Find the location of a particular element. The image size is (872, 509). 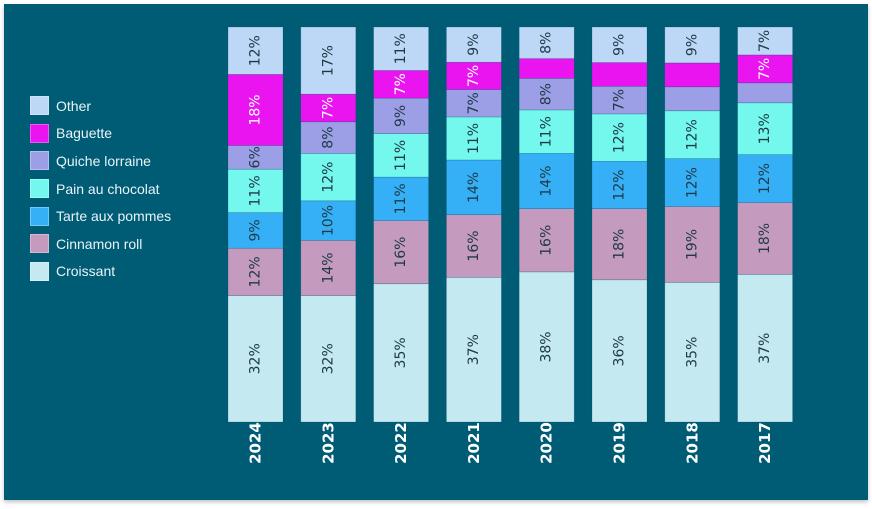

legend-label: Other is located at coordinates (74, 105).